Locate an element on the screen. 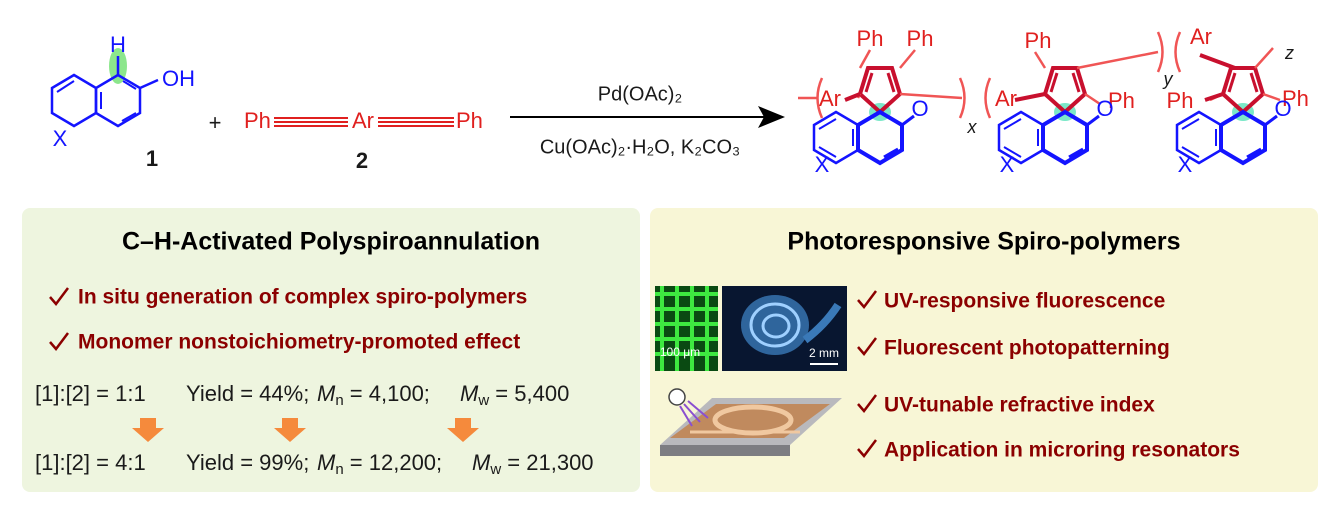  scale-label: 2 mm is located at coordinates (824, 353).